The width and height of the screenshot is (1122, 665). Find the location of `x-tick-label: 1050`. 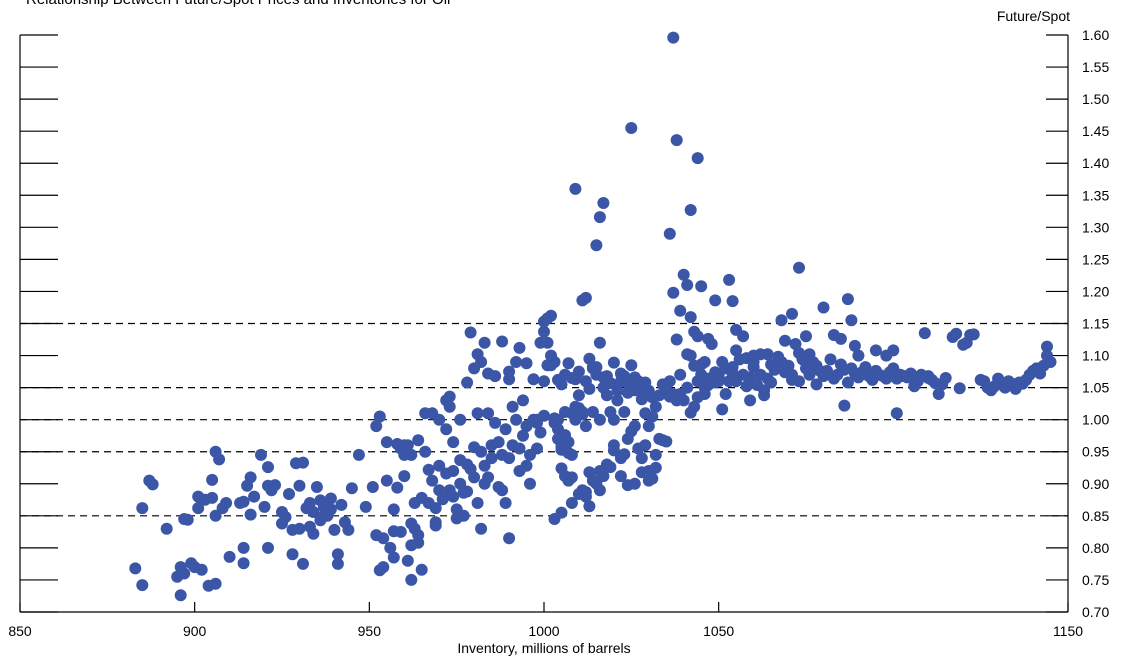

x-tick-label: 1050 is located at coordinates (718, 631).